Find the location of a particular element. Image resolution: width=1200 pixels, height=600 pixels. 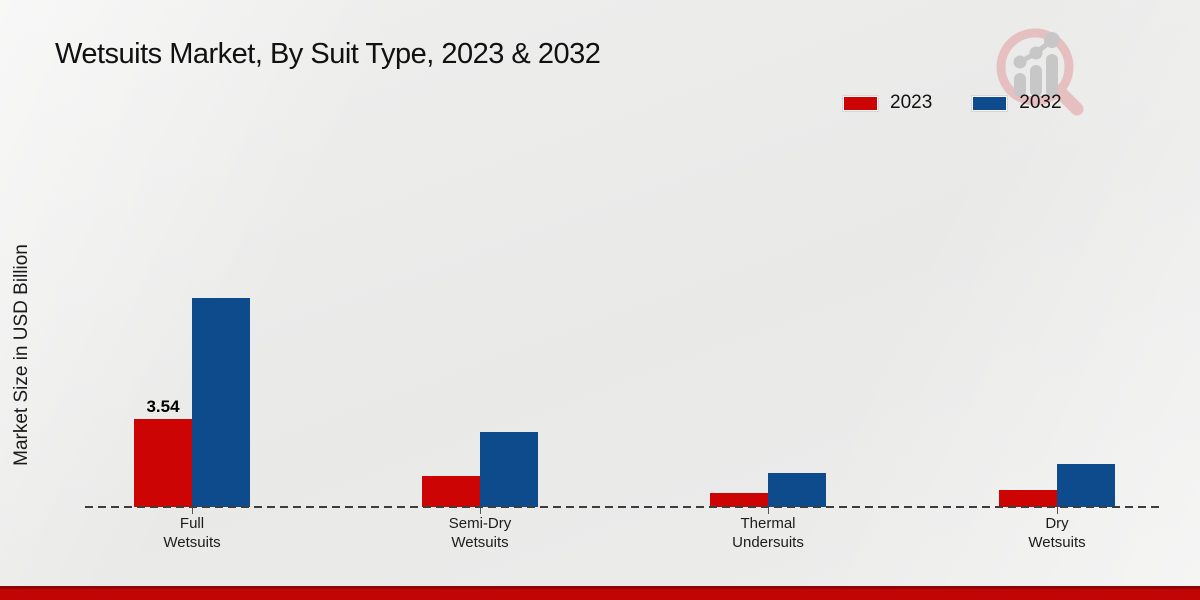

legend: 2023 2032 is located at coordinates (952, 103).